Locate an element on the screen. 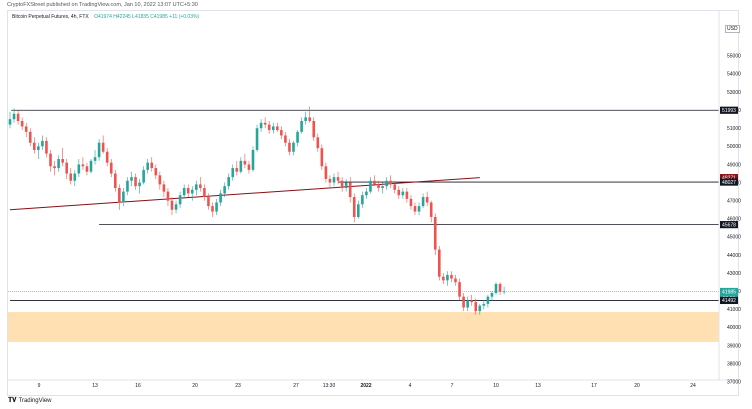 The width and height of the screenshot is (752, 409). x-tick-label: 2022 is located at coordinates (365, 386).